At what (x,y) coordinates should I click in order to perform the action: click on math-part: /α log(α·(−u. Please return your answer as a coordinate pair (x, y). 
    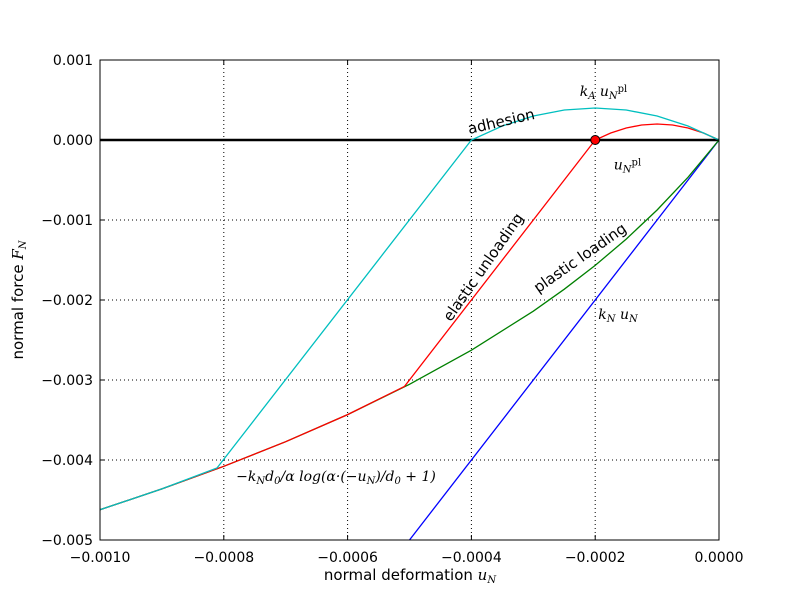
    Looking at the image, I should click on (322, 477).